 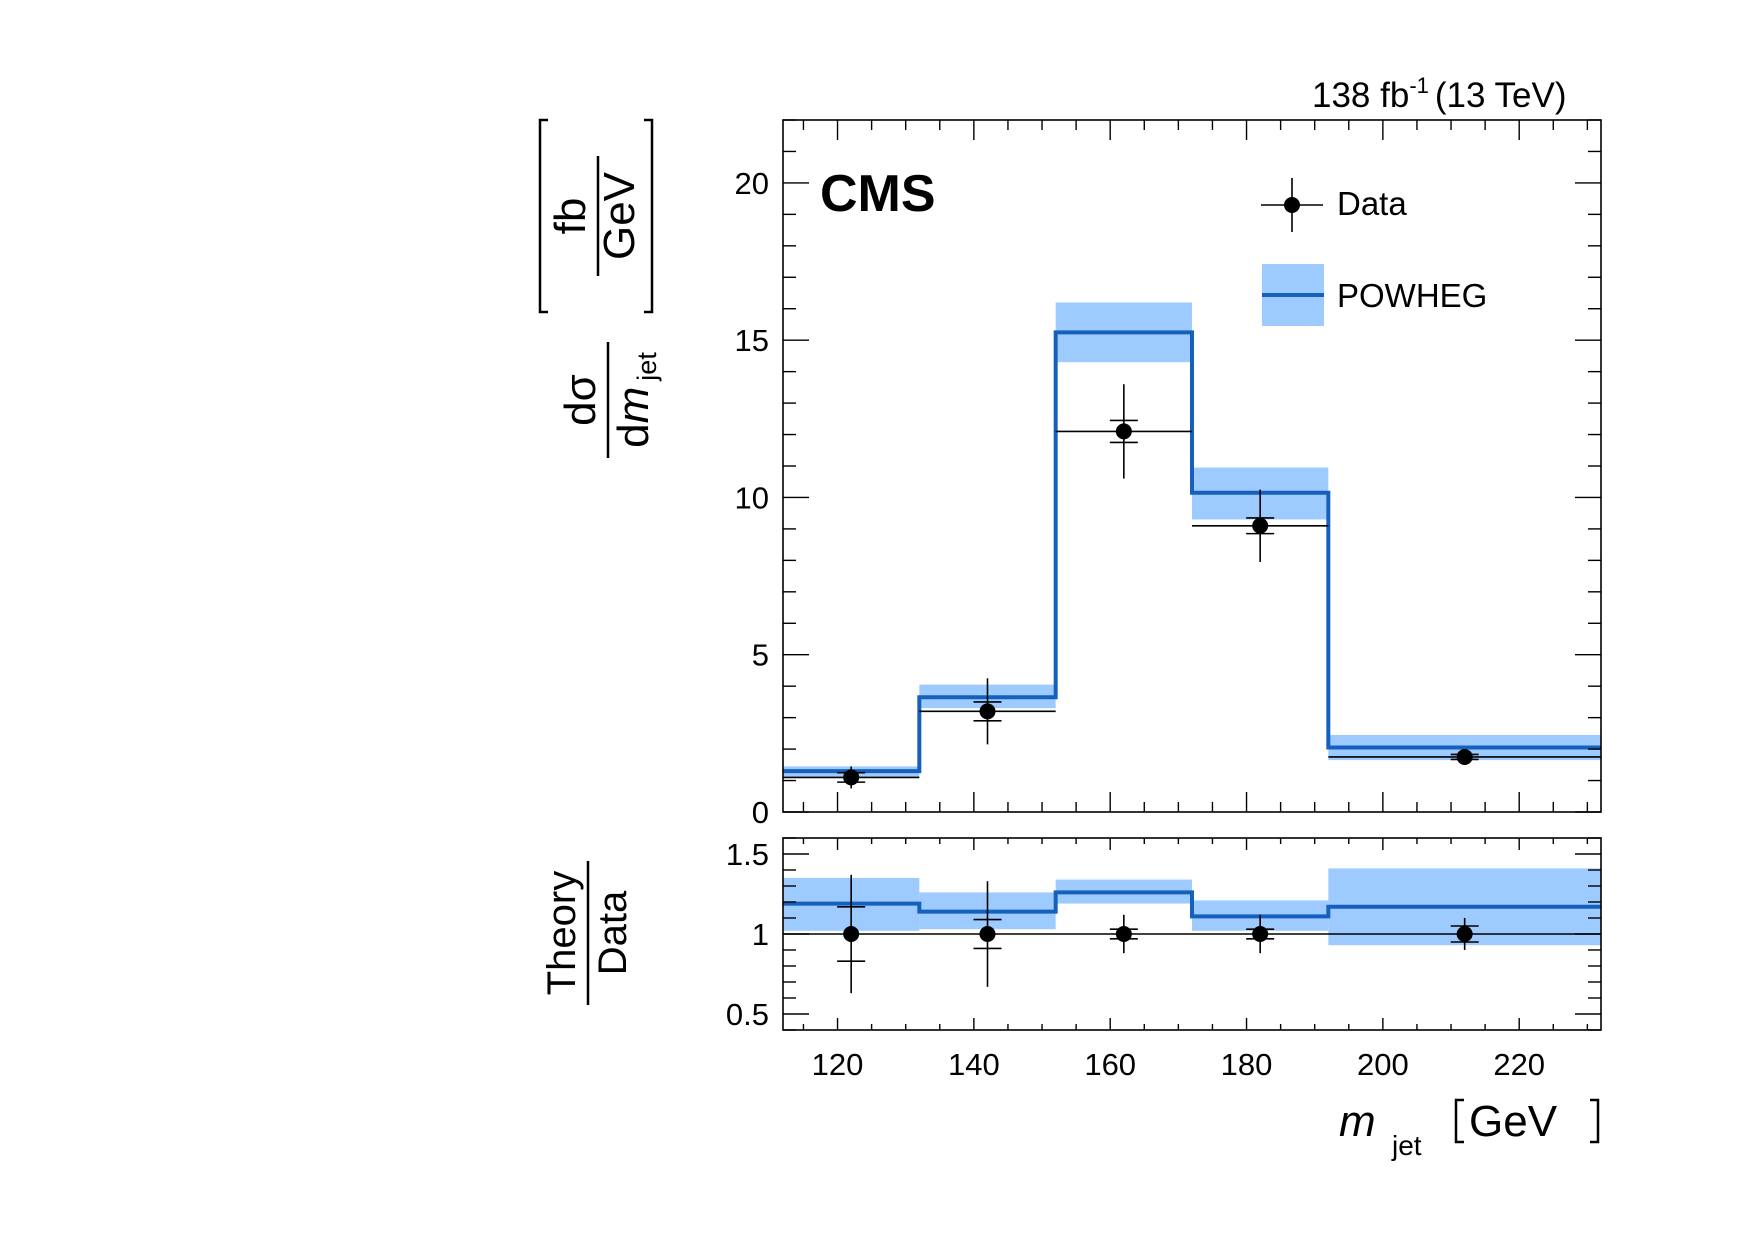 What do you see at coordinates (633, 405) in the screenshot?
I see `ylabel-den-m: m` at bounding box center [633, 405].